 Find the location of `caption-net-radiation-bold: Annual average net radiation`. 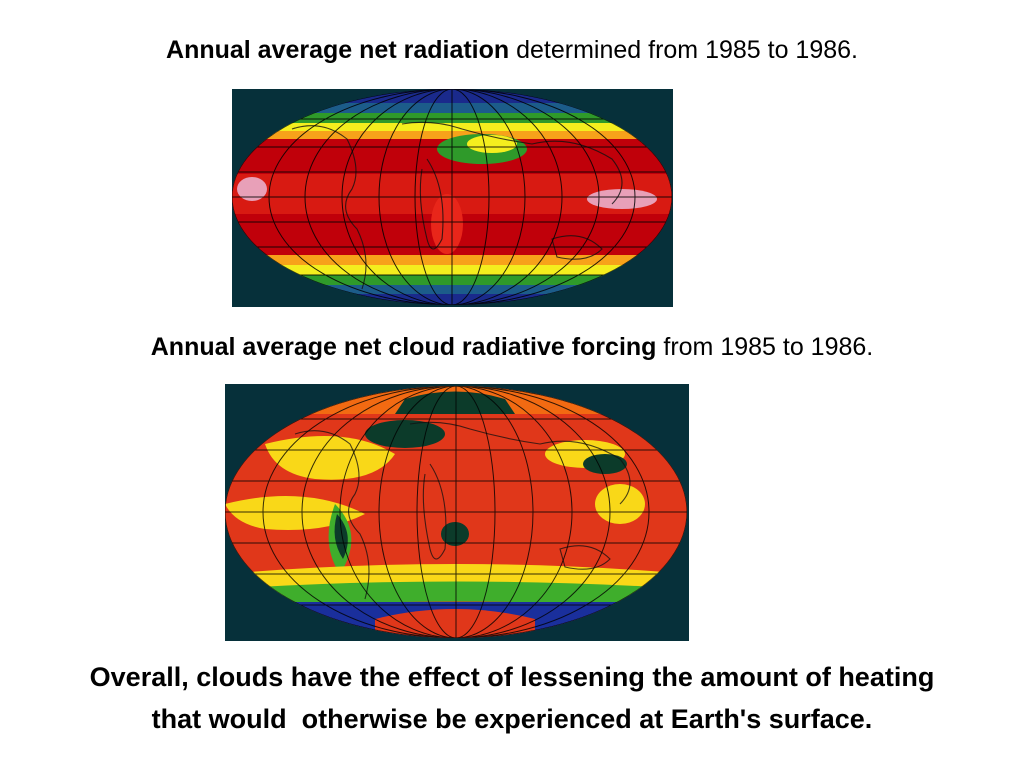

caption-net-radiation-bold: Annual average net radiation is located at coordinates (338, 50).